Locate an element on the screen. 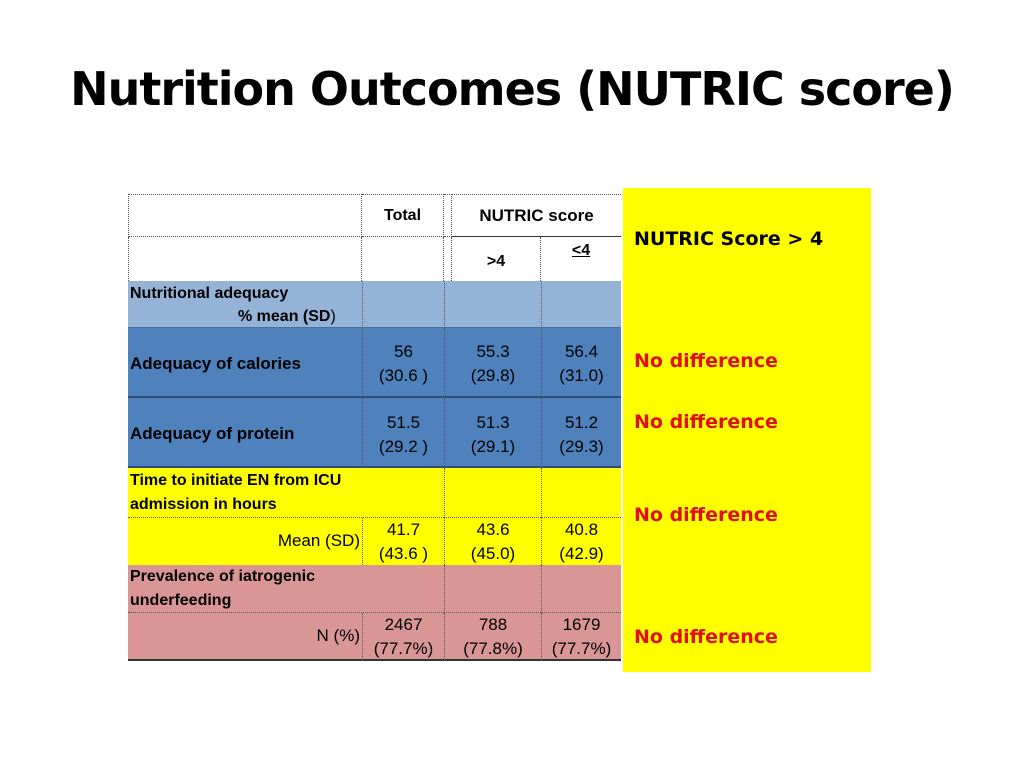  section2-gt4-cell is located at coordinates (492, 493).